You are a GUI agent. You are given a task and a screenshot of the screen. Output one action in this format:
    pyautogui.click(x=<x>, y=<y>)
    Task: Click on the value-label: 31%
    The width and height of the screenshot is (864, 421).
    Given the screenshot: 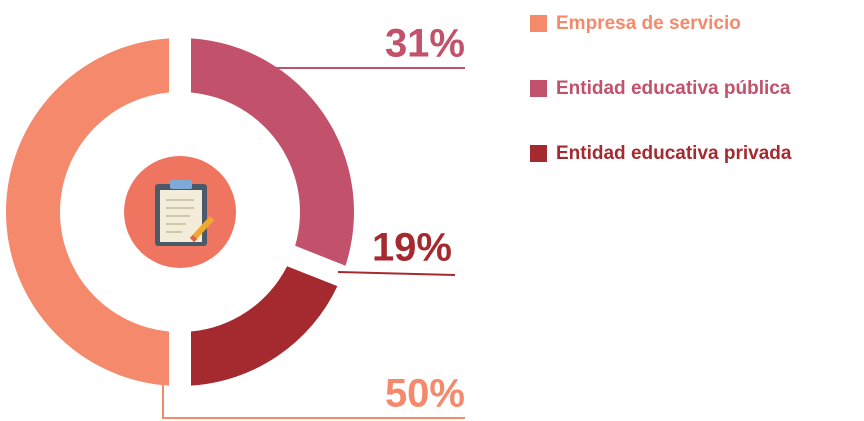 What is the action you would take?
    pyautogui.click(x=425, y=44)
    